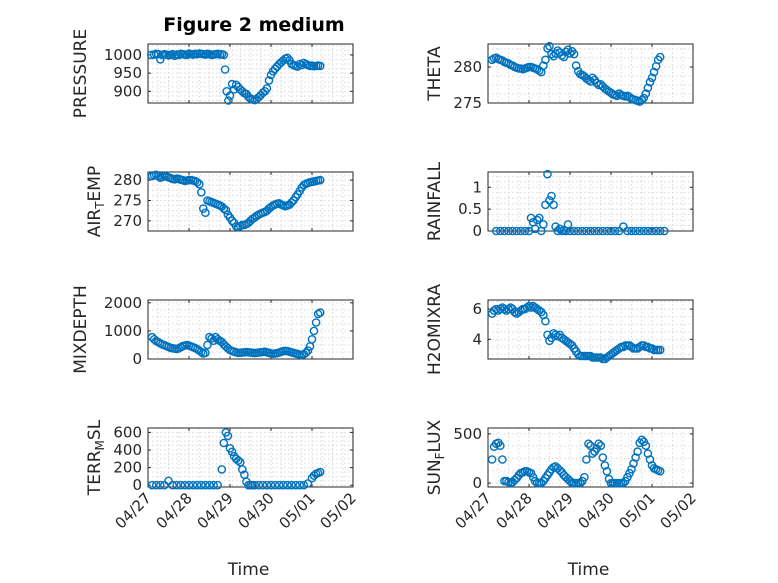 This screenshot has height=583, width=778. Describe the element at coordinates (467, 67) in the screenshot. I see `y-tick-label: 280` at that location.